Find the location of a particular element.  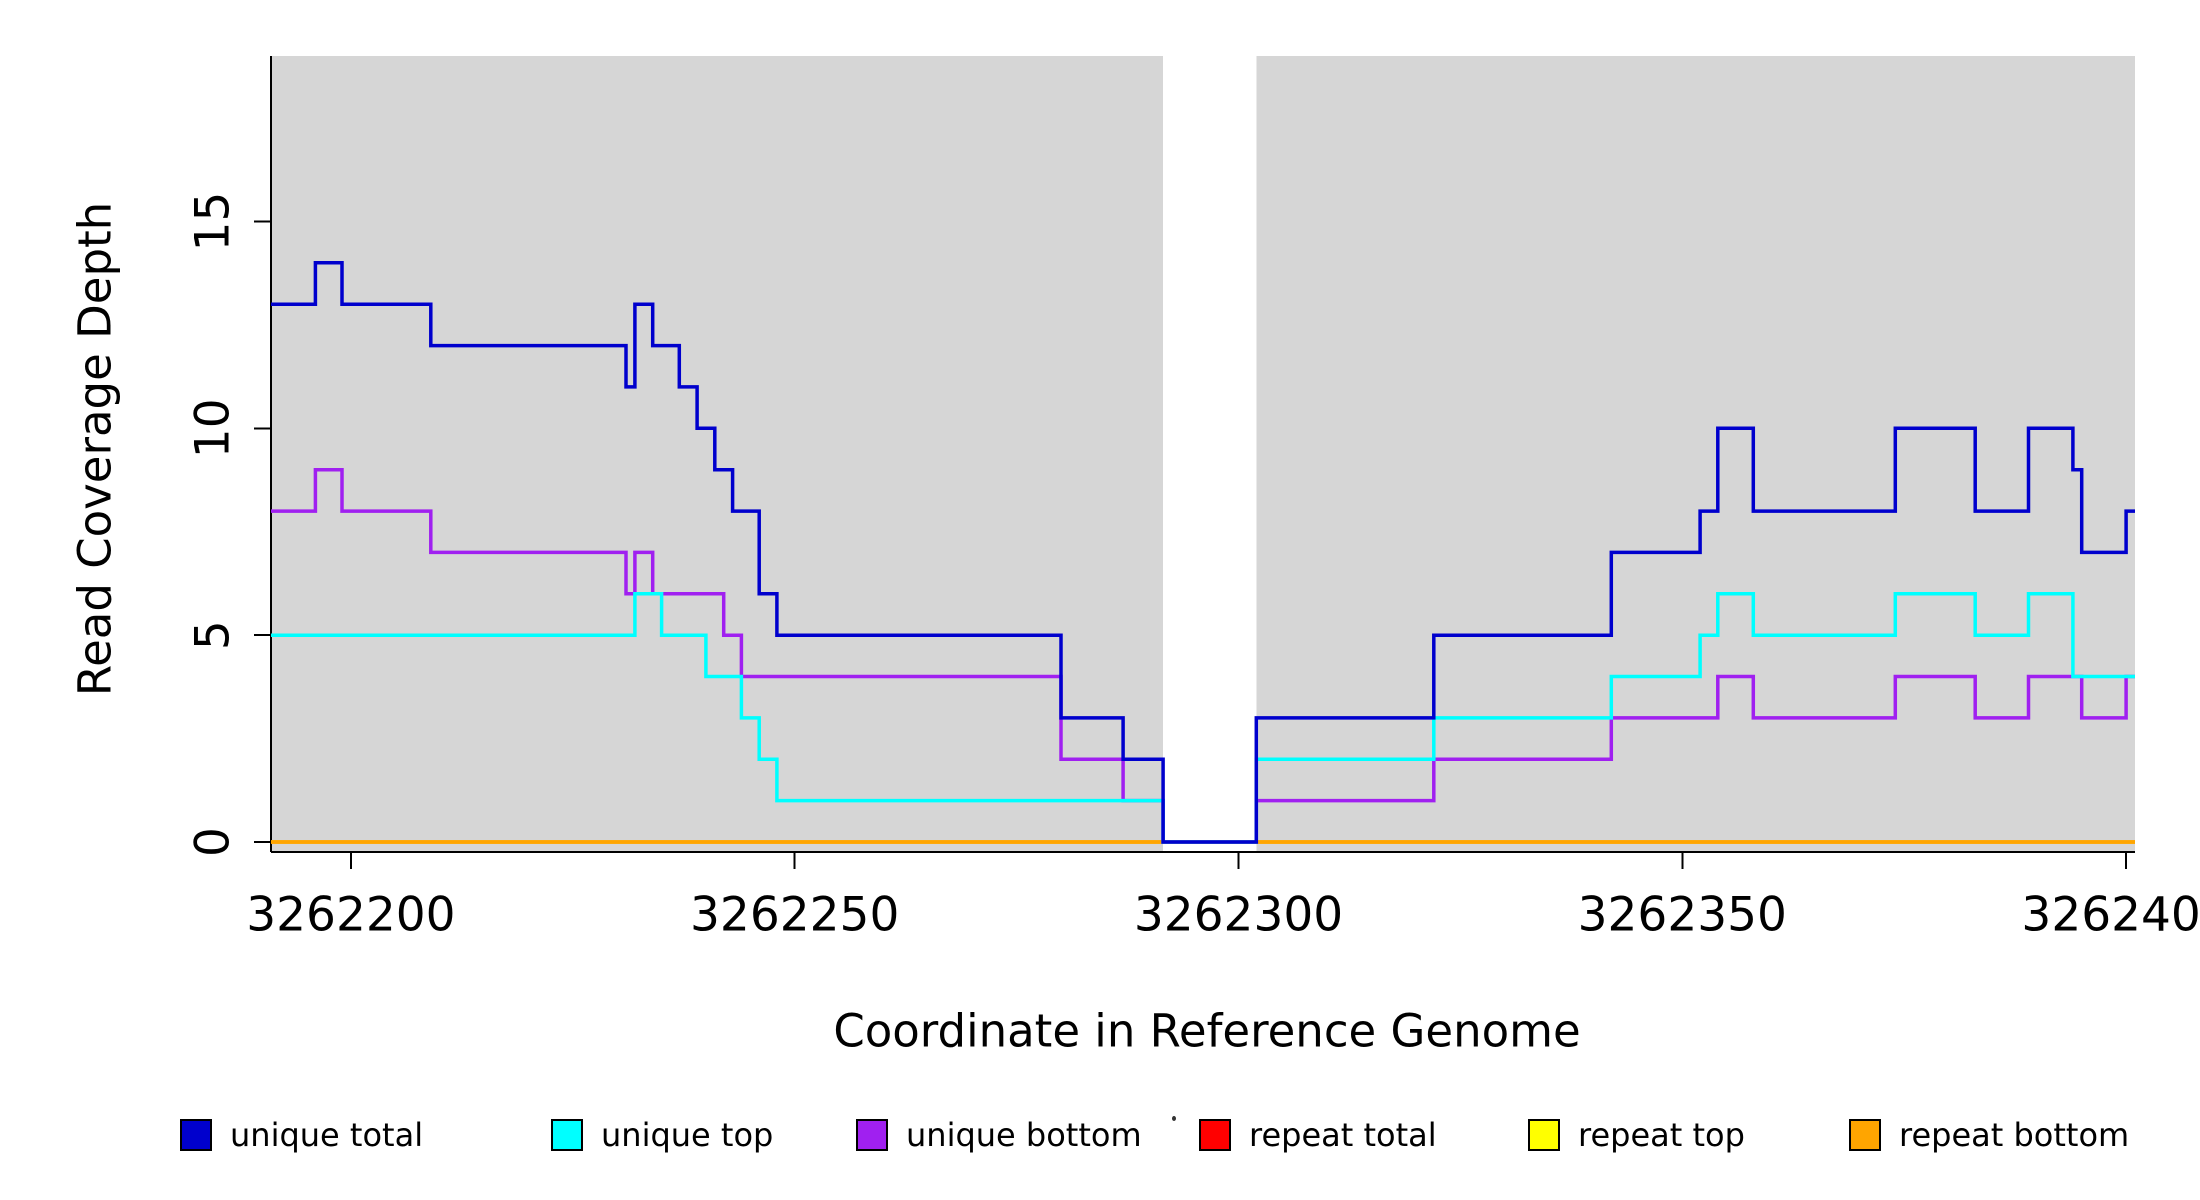

x-axis-title: Coordinate in Reference Genome is located at coordinates (1207, 1031).